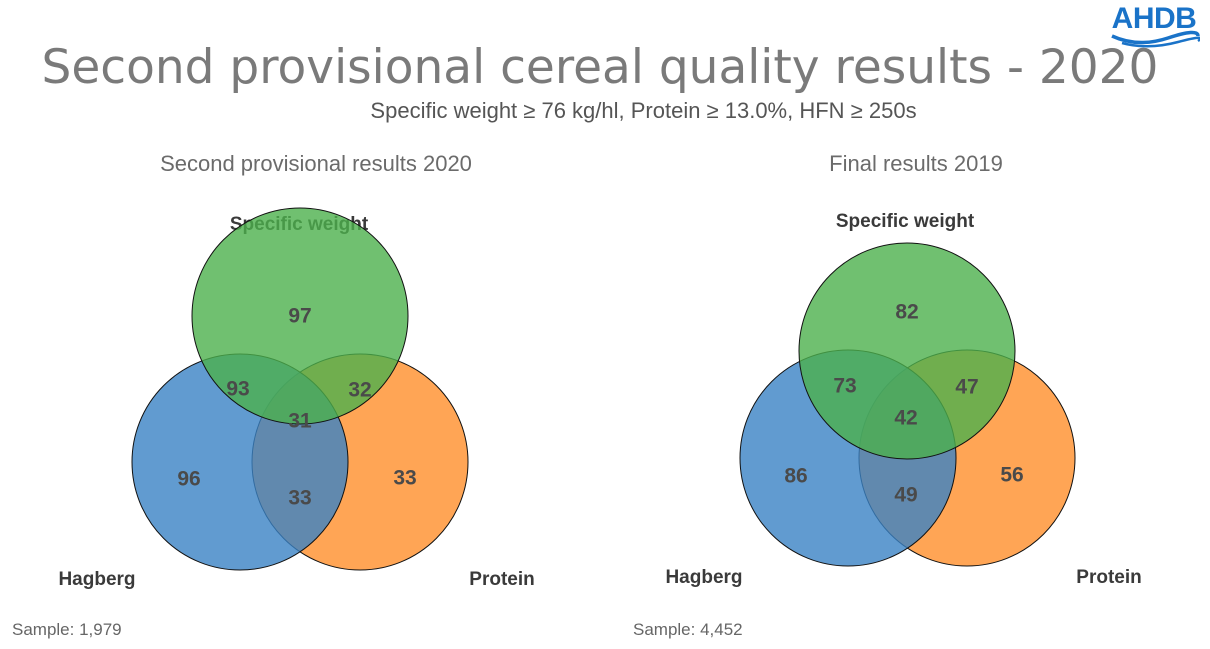  I want to click on region-value-protein-only: 56, so click(1011, 475).